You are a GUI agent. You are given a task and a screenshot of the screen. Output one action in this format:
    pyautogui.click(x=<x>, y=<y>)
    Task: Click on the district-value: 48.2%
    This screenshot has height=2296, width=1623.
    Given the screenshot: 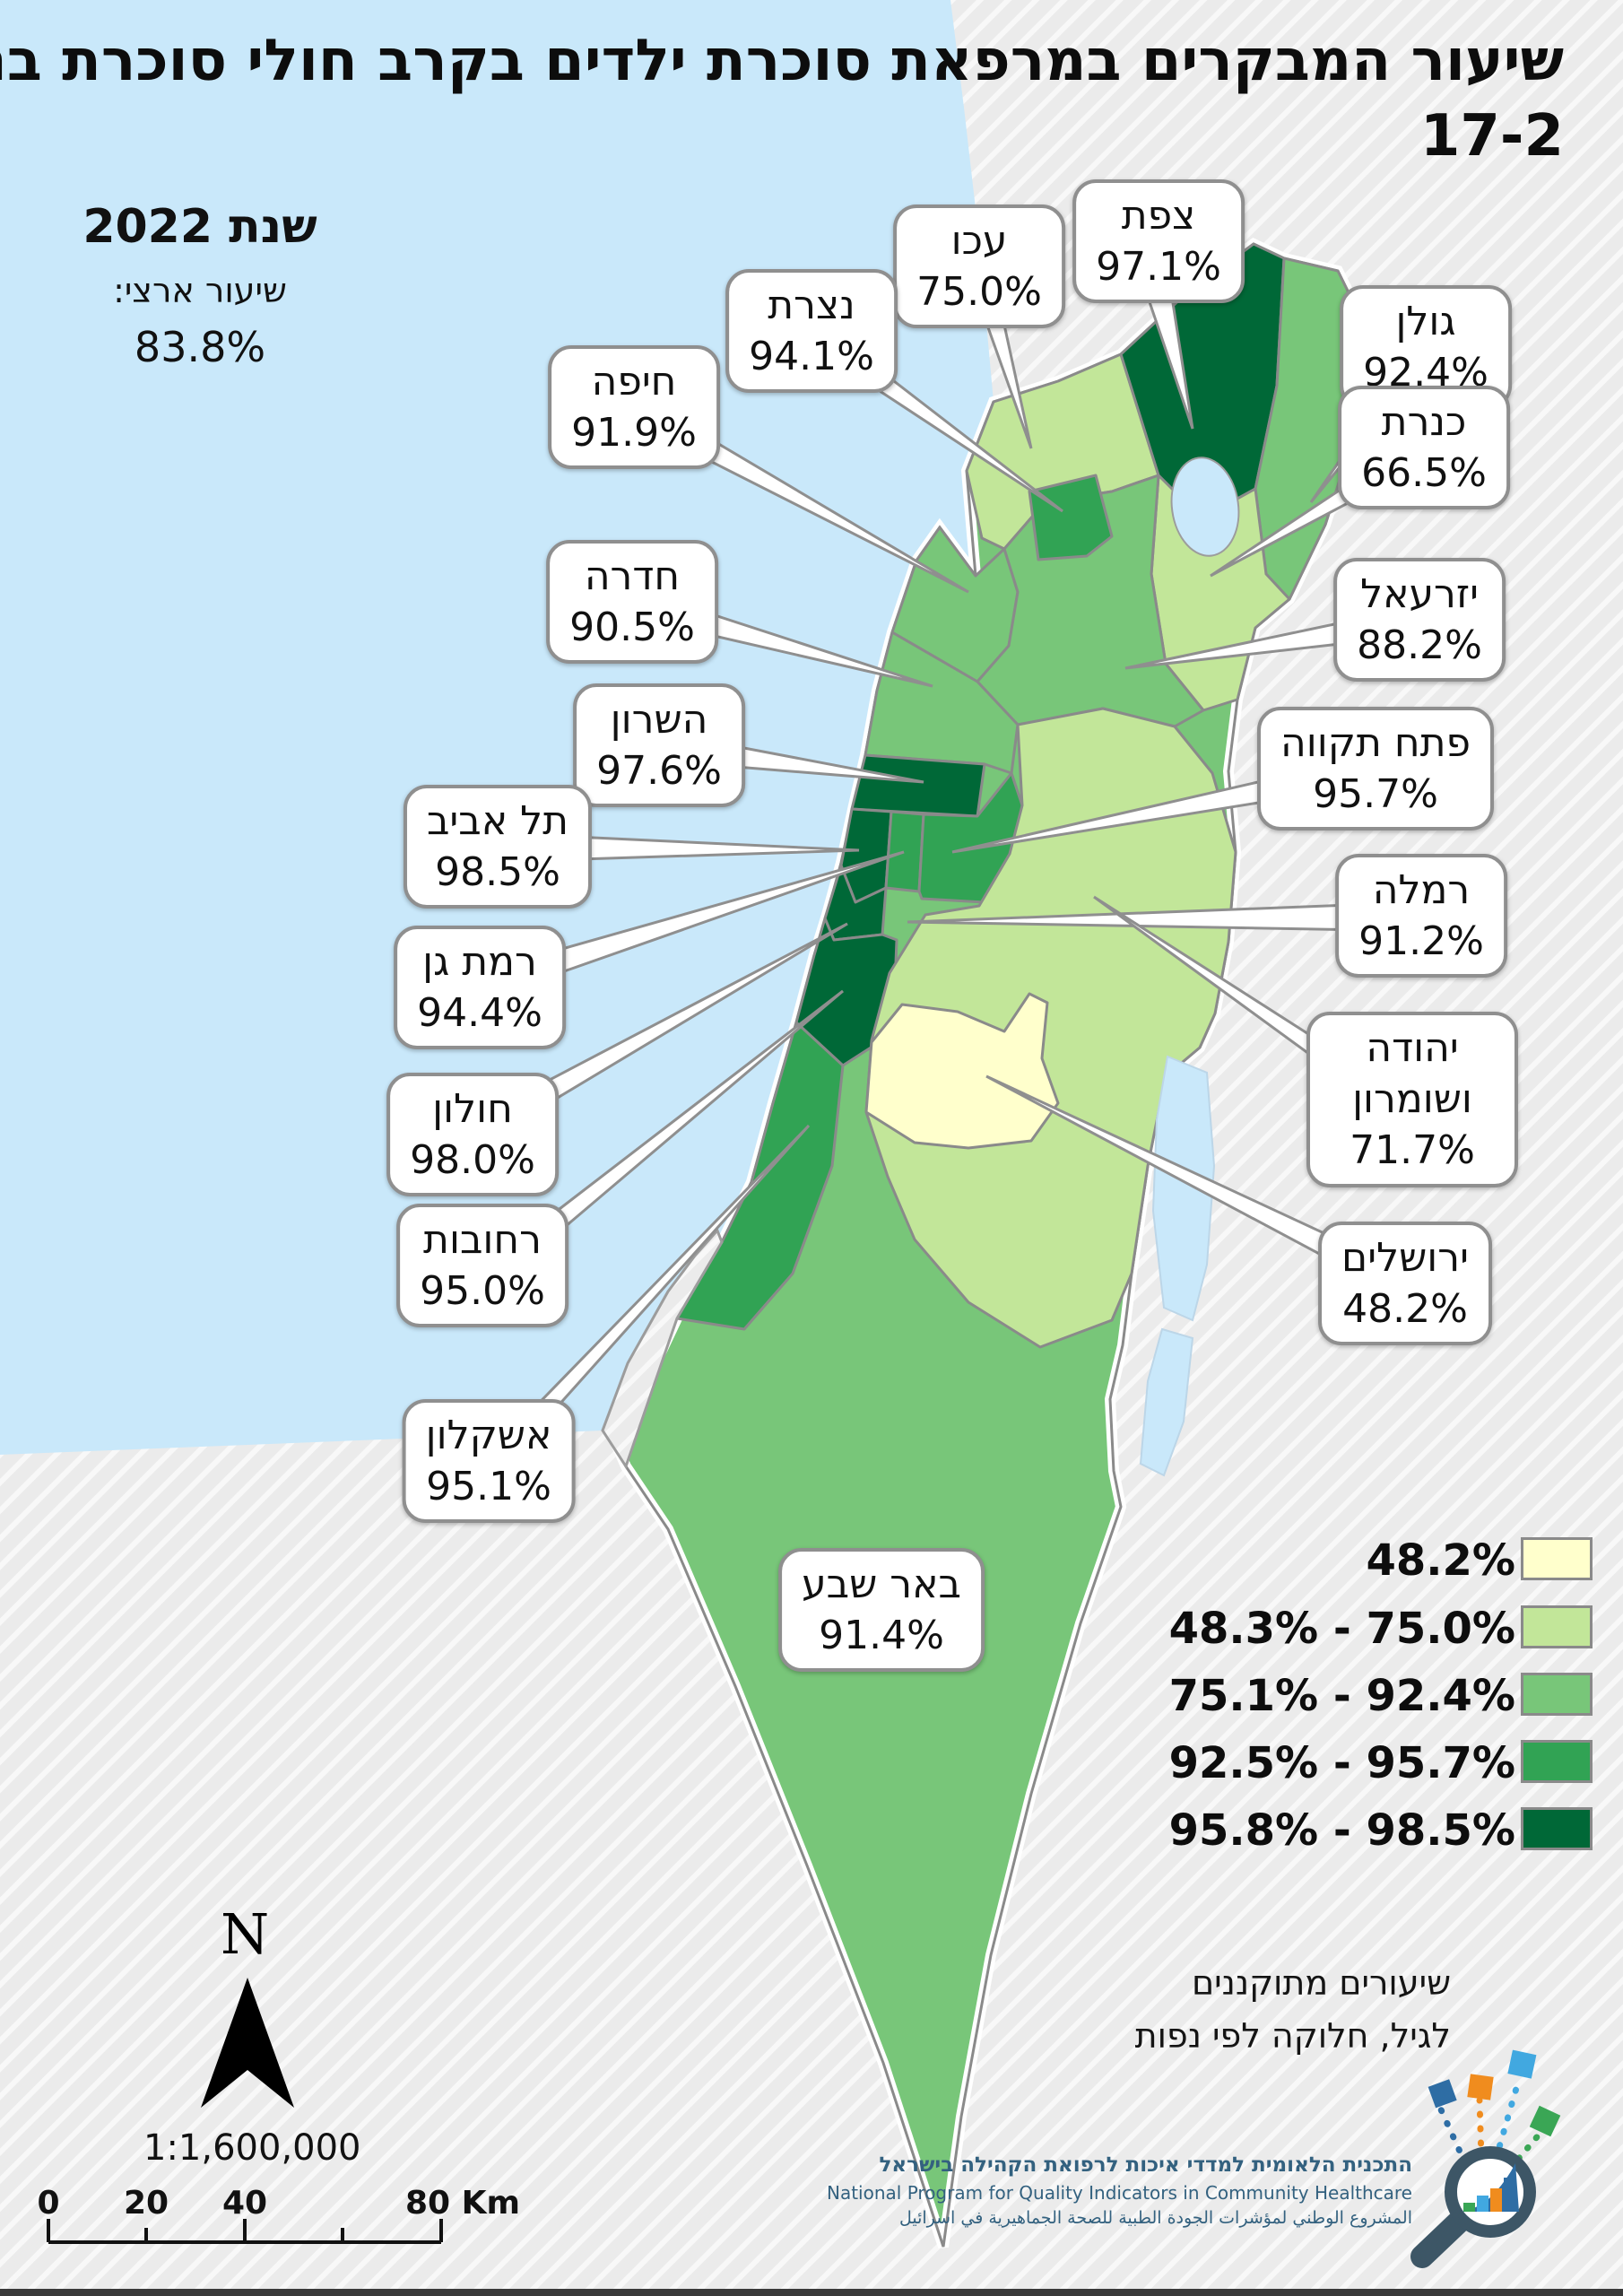 What is the action you would take?
    pyautogui.click(x=1405, y=1309)
    